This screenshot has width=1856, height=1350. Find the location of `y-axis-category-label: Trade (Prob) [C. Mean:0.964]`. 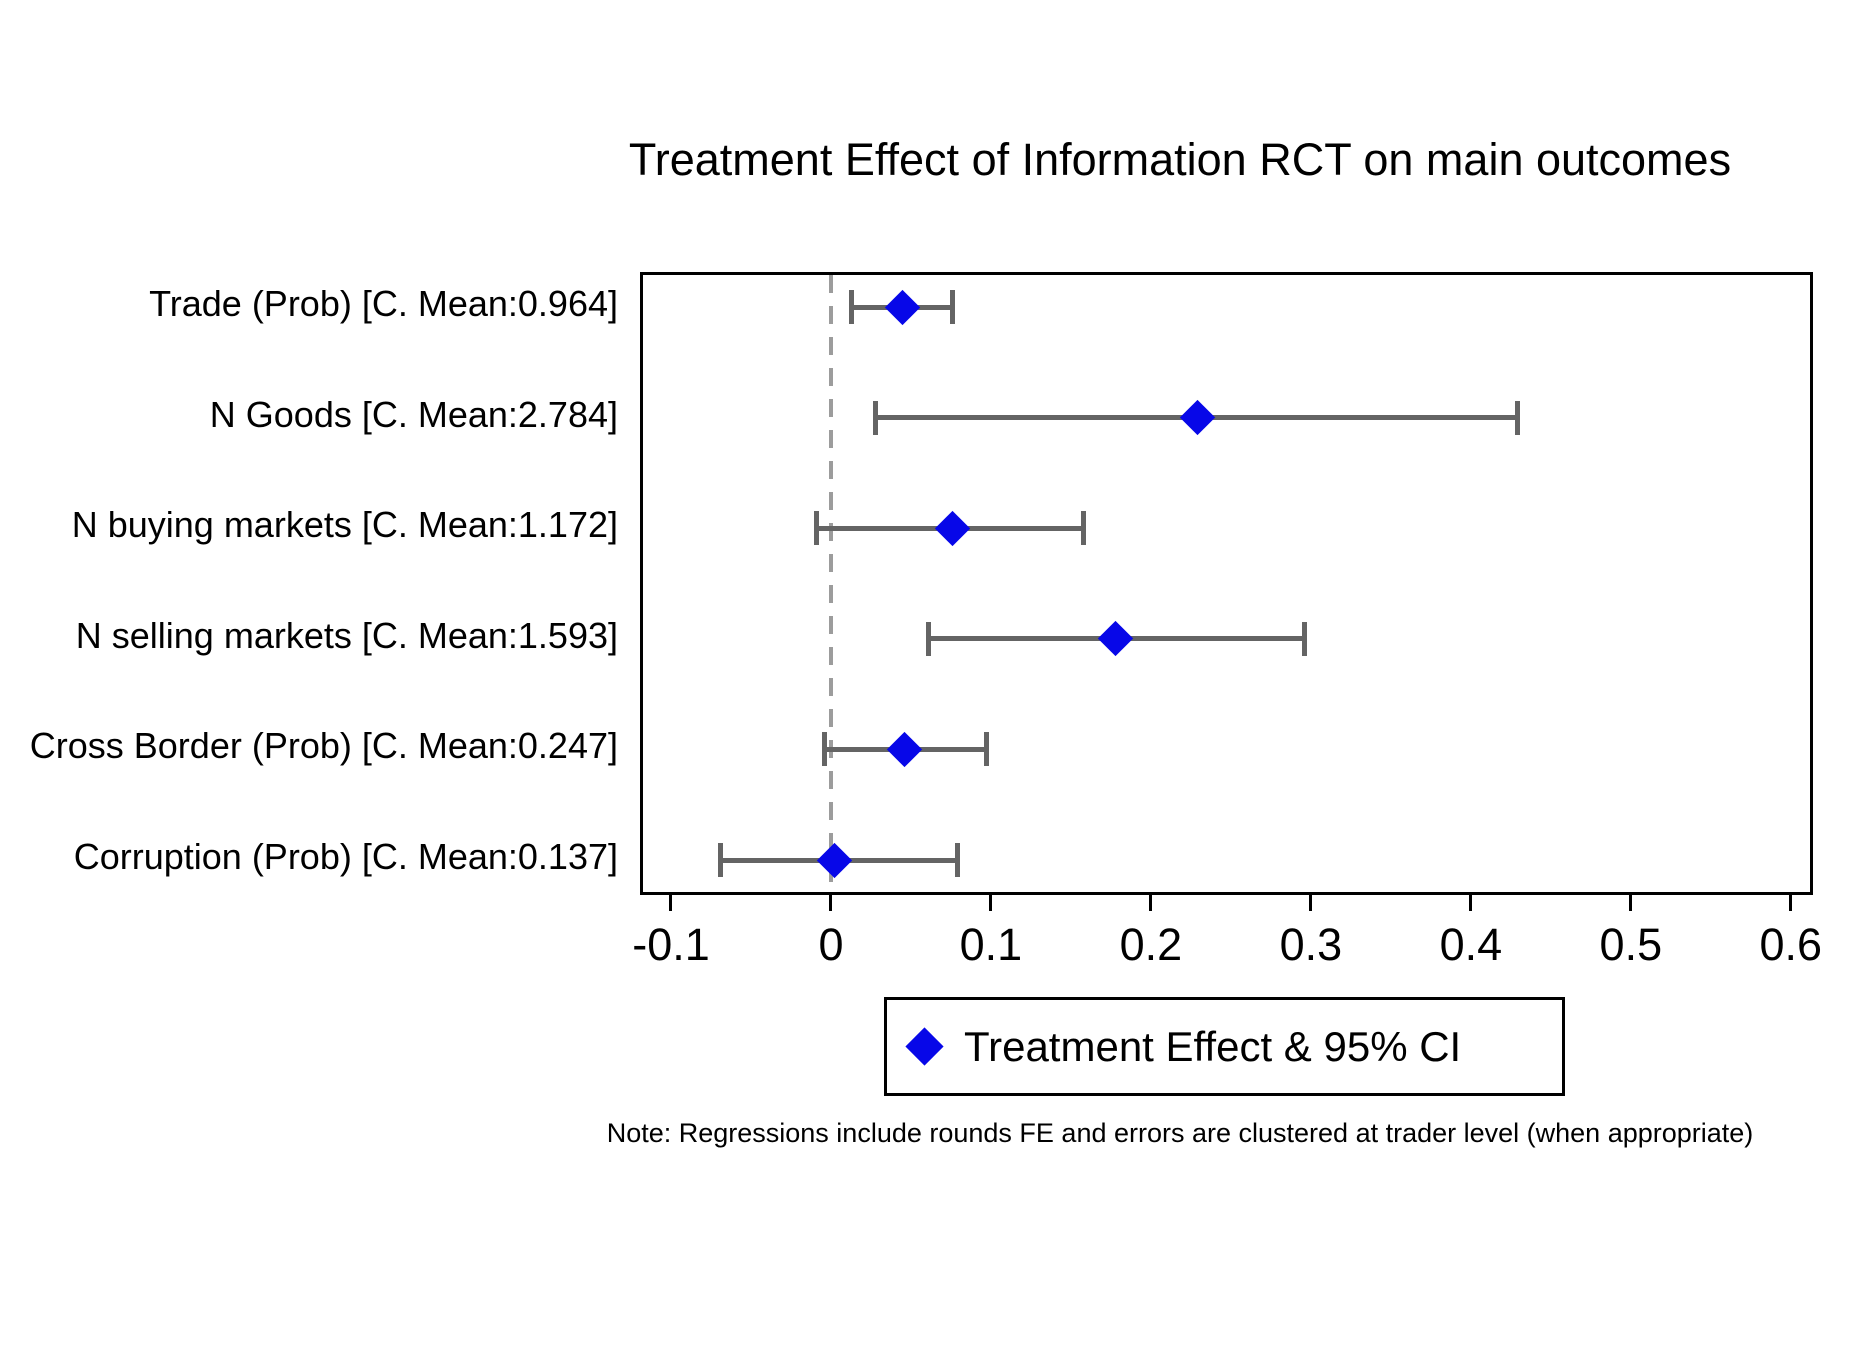

y-axis-category-label: Trade (Prob) [C. Mean:0.964] is located at coordinates (383, 303).